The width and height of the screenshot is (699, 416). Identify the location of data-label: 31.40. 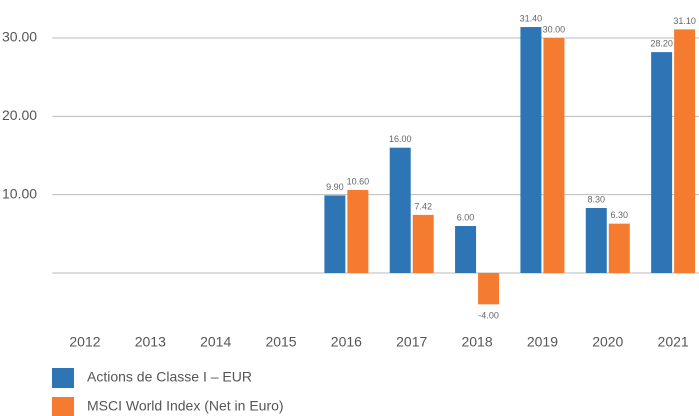
(531, 18).